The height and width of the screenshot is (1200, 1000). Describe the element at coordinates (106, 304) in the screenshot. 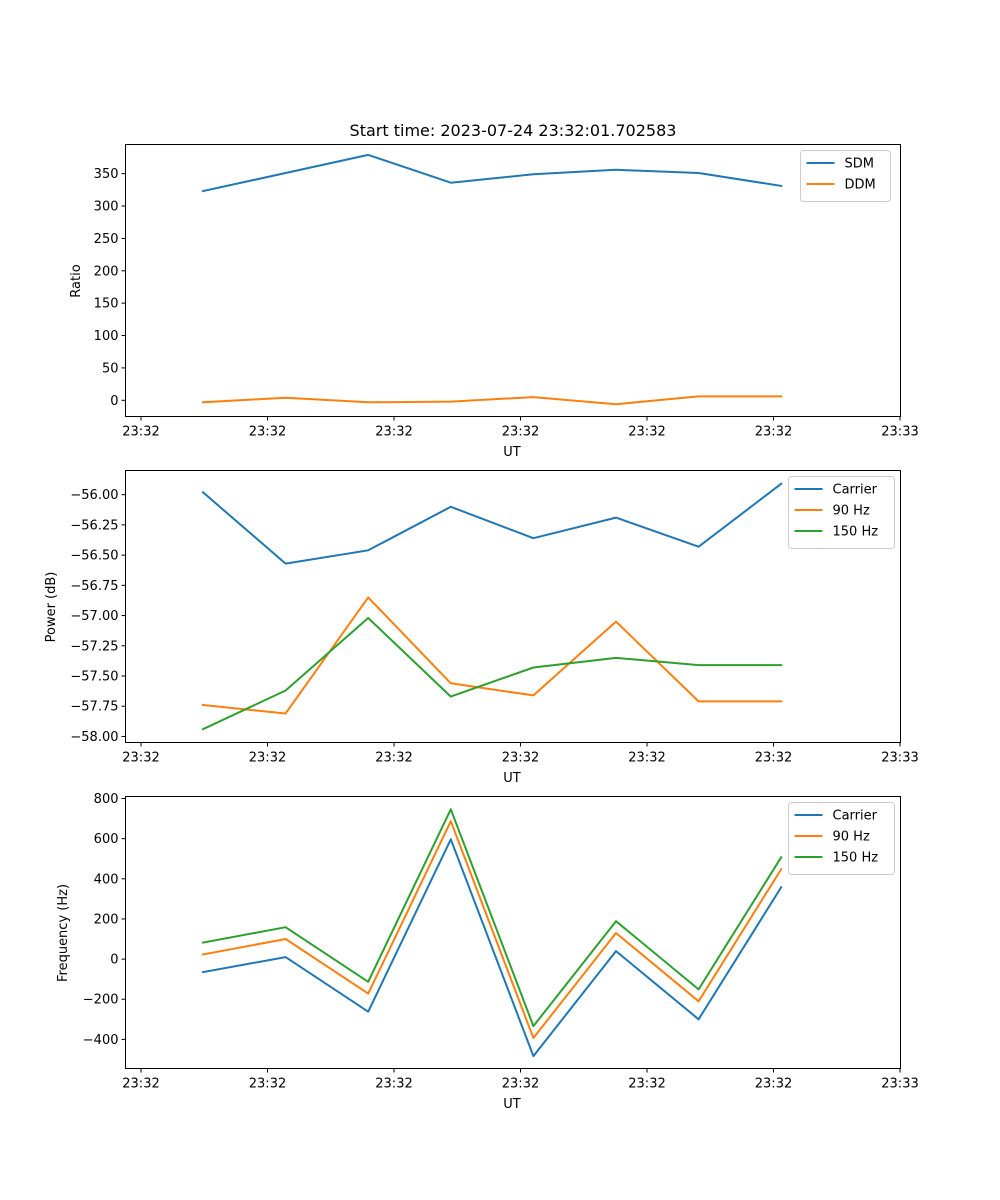

I see `ratio-y-tick-label: 150` at that location.